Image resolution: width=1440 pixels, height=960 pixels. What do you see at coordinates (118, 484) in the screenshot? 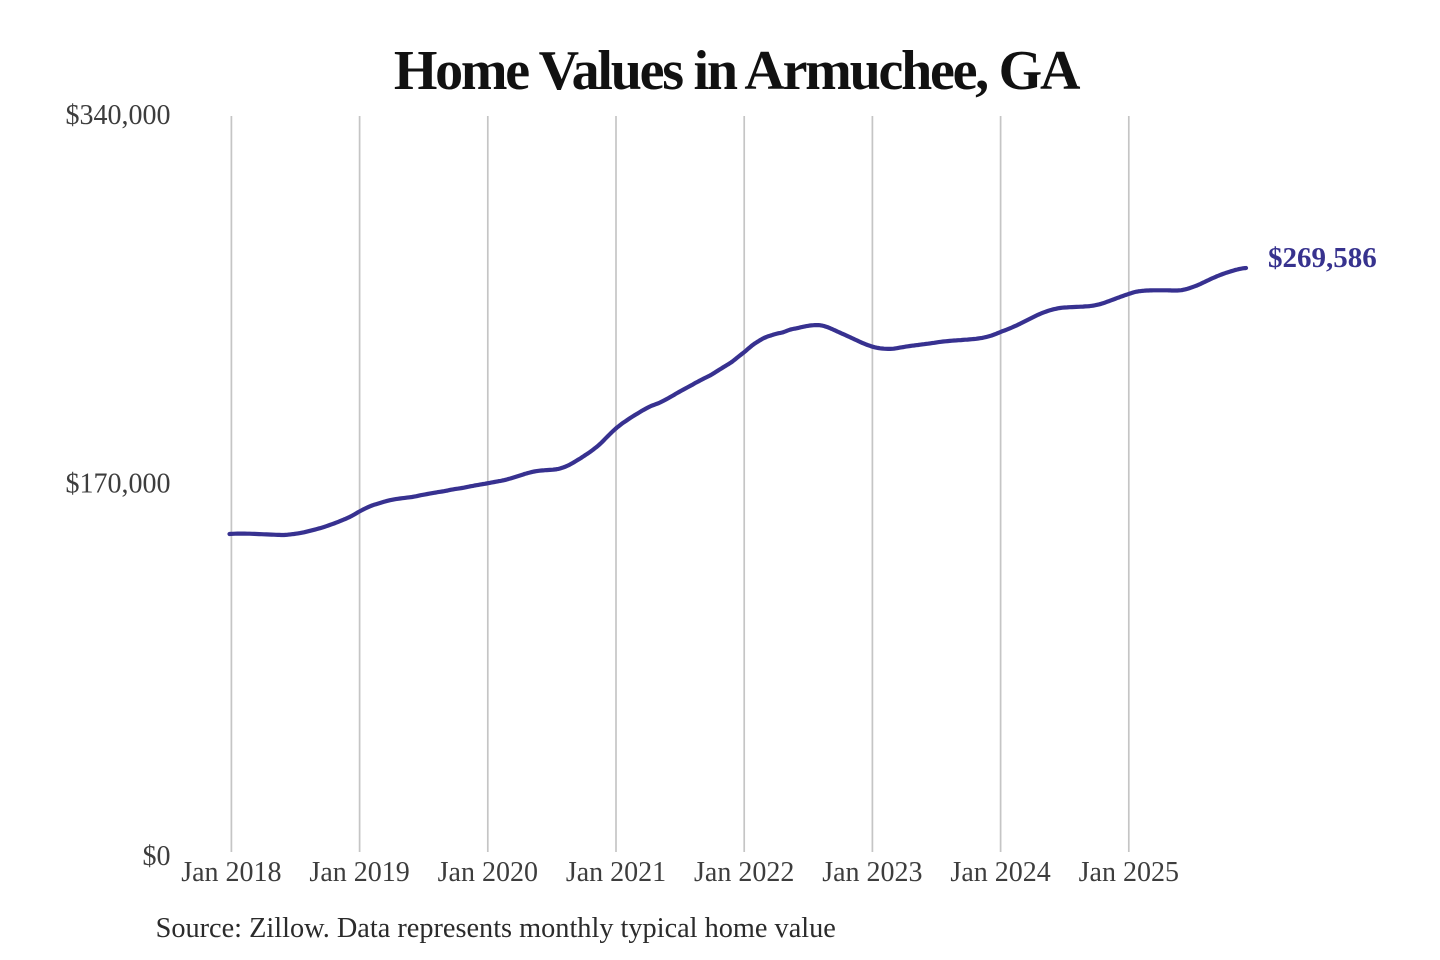
I see `svg-text: $170,000` at bounding box center [118, 484].